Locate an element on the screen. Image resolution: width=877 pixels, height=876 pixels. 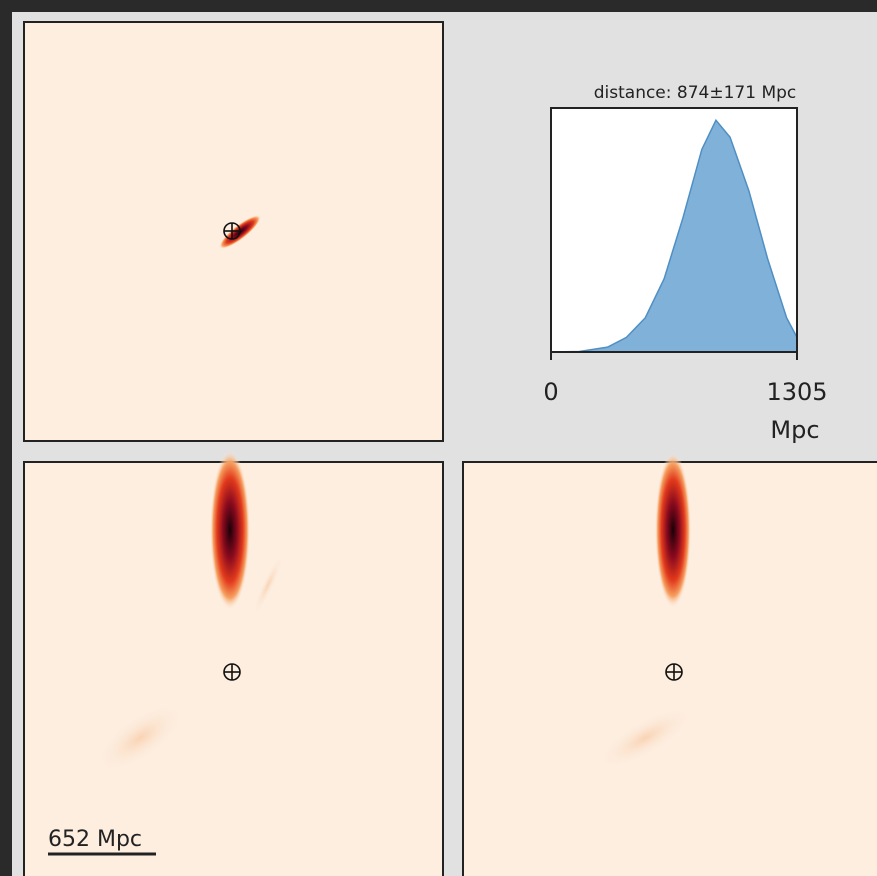
scale-bar-label: 652 Mpc is located at coordinates (95, 839).